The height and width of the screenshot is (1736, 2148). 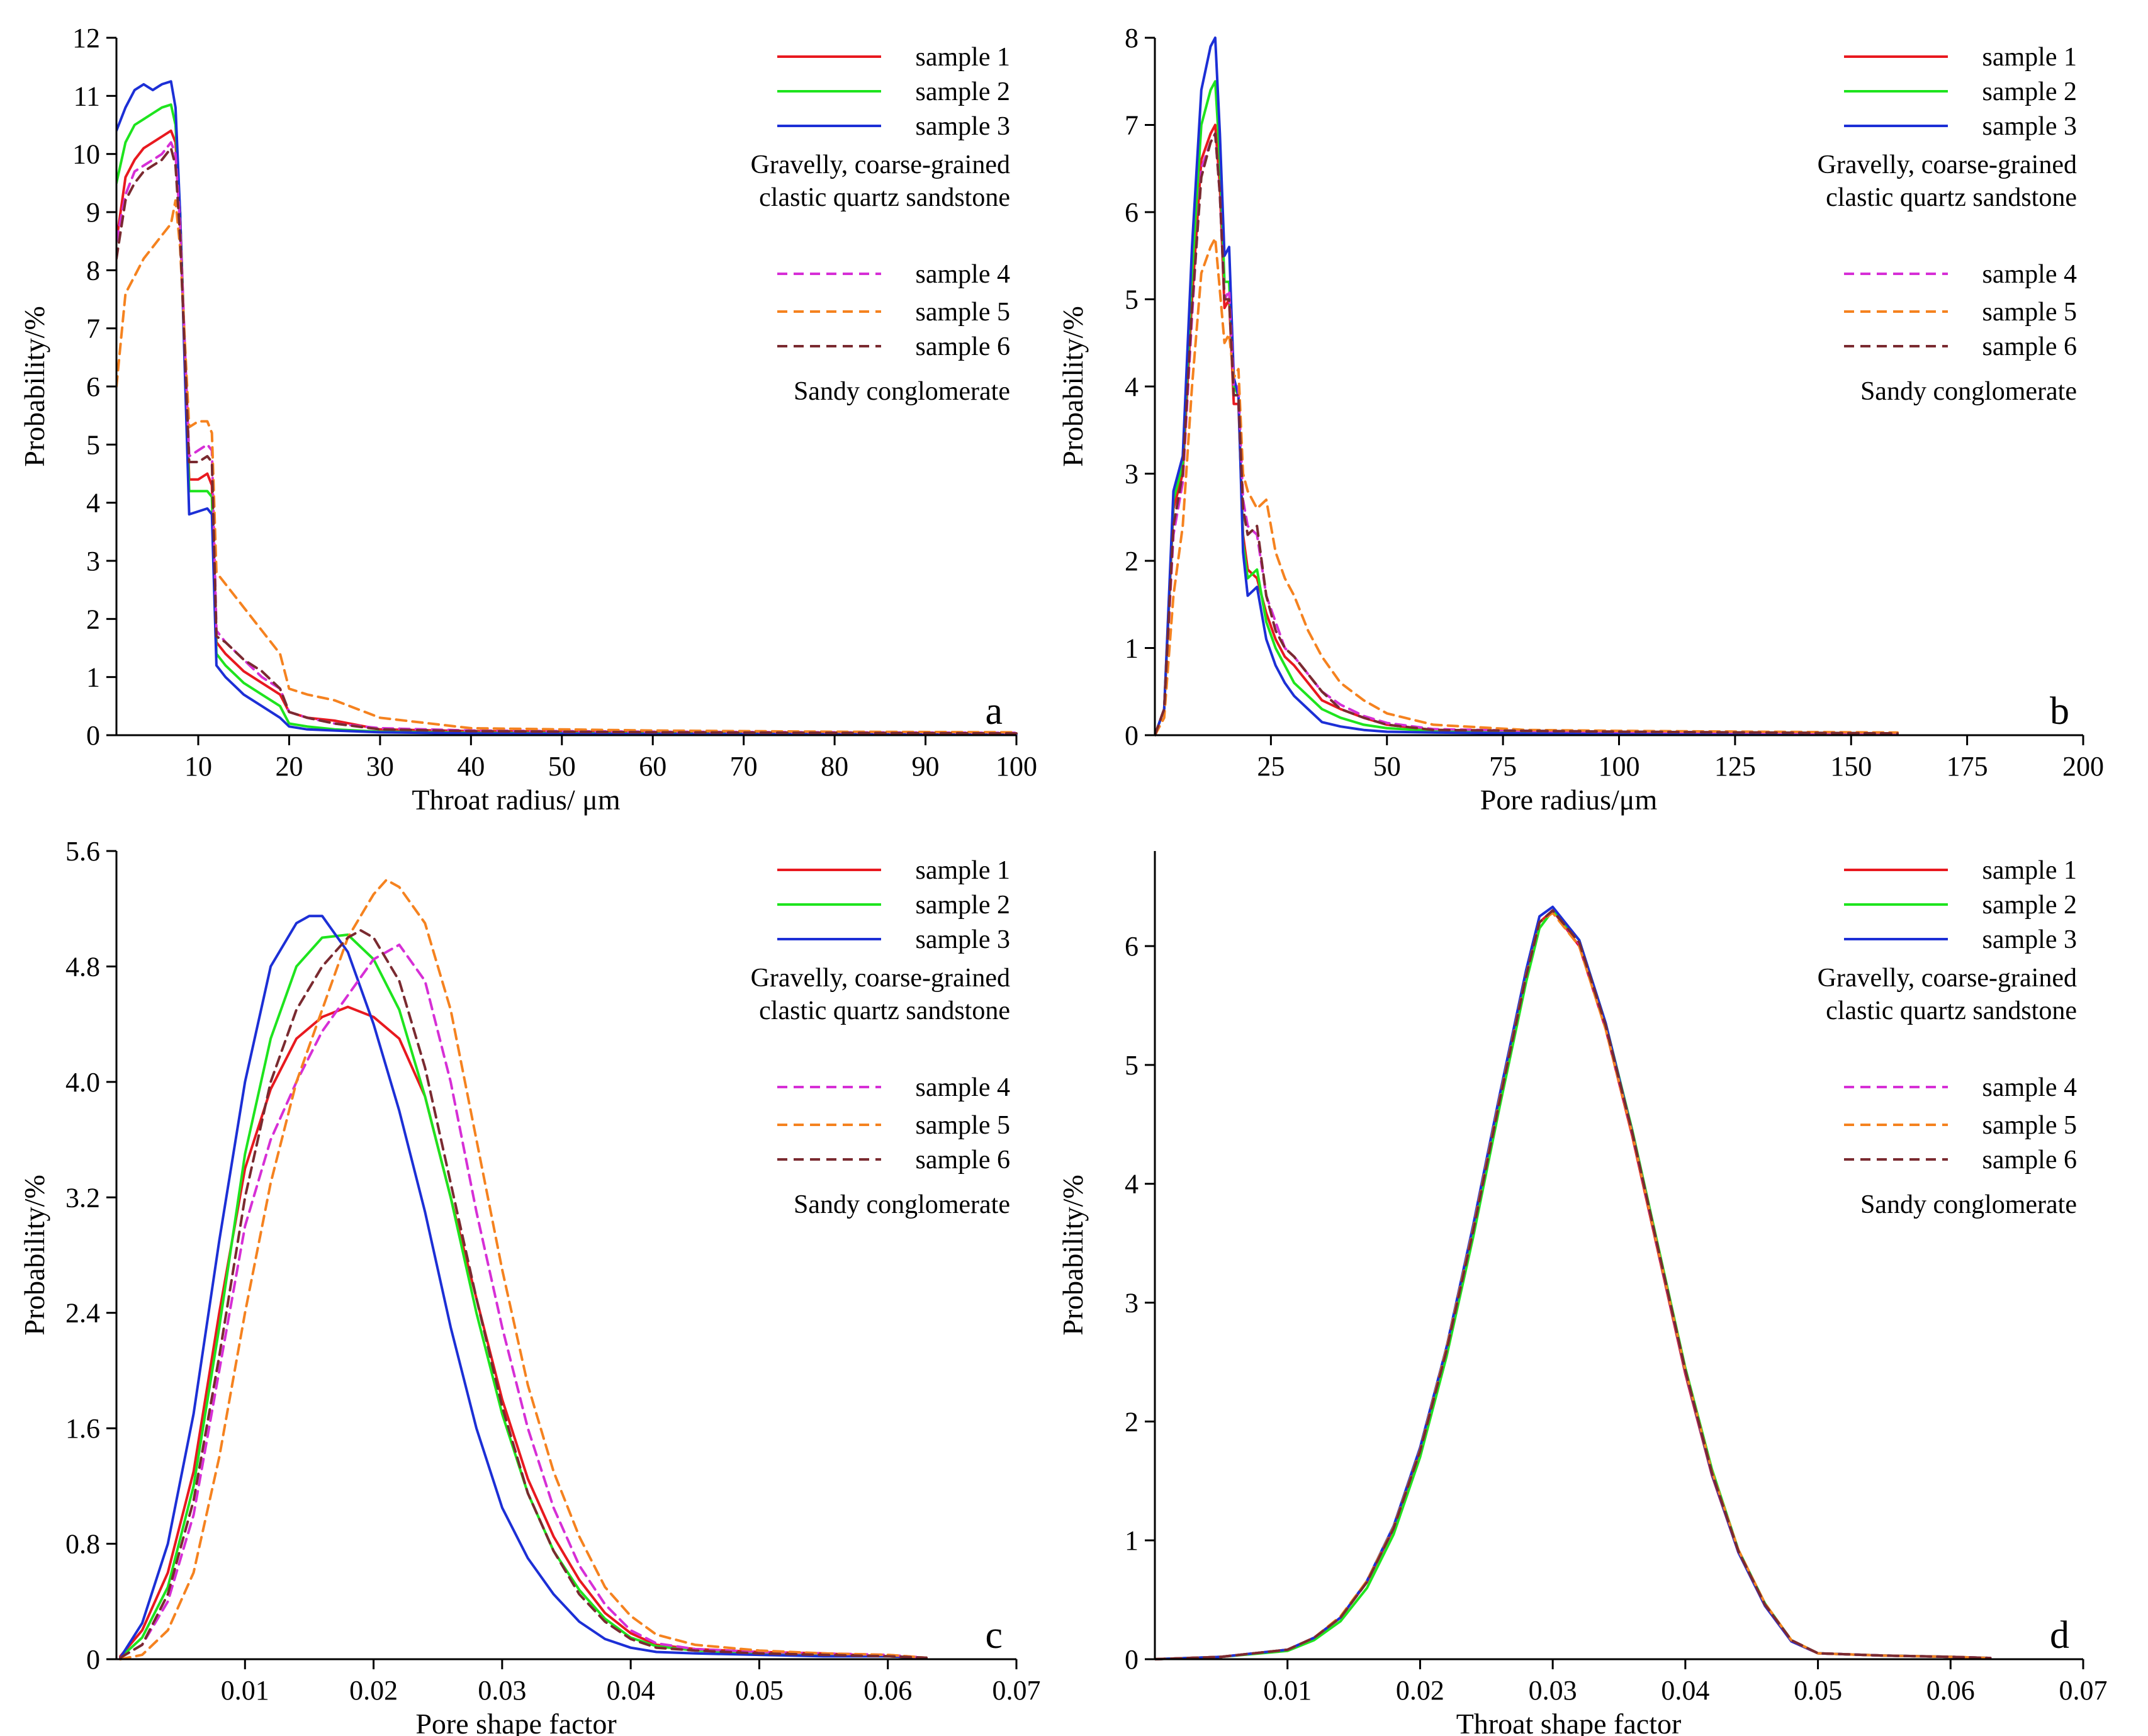 What do you see at coordinates (1950, 1690) in the screenshot?
I see `x-tick-label: 0.06` at bounding box center [1950, 1690].